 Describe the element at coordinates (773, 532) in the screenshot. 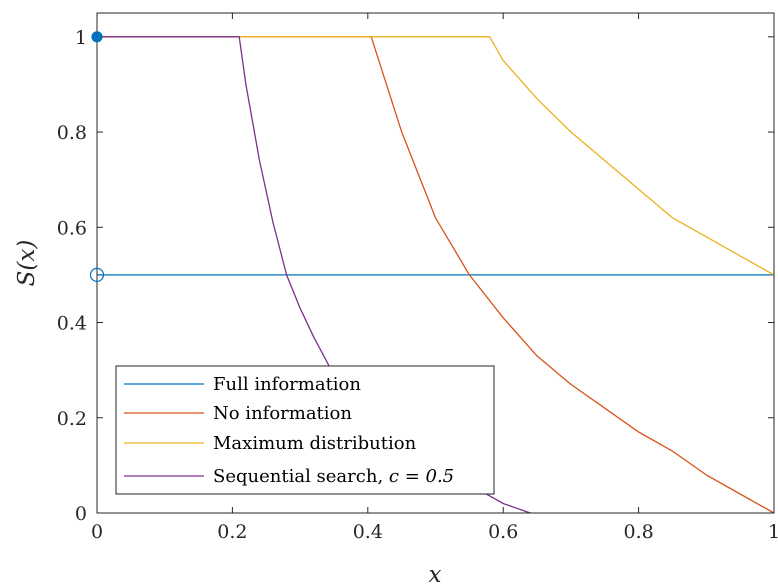

I see `x-tick-label: 1` at that location.